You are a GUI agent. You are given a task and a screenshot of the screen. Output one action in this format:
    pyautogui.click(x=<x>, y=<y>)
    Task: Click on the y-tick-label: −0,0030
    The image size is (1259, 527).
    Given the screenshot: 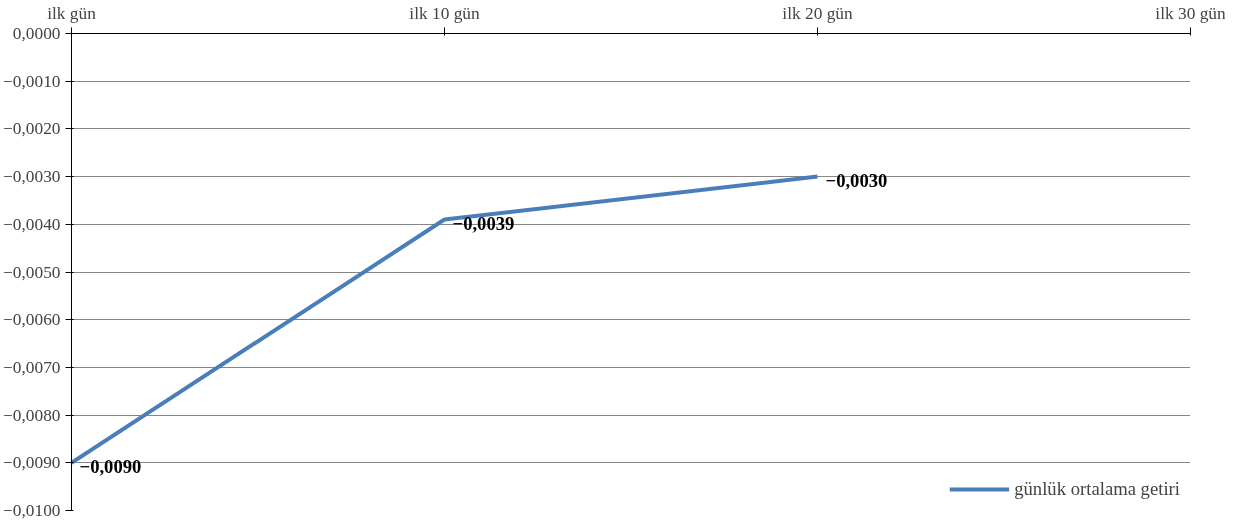 What is the action you would take?
    pyautogui.click(x=32, y=177)
    